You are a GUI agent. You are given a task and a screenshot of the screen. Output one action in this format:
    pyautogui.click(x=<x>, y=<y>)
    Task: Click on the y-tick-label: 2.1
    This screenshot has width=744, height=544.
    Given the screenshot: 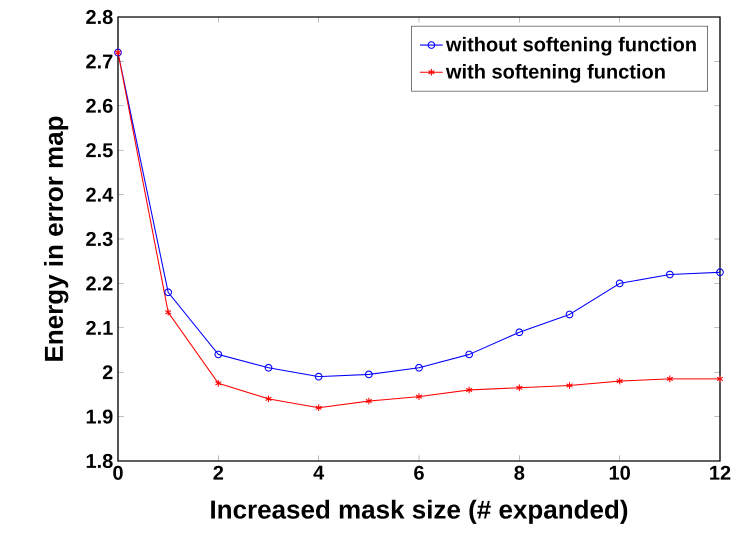 What is the action you would take?
    pyautogui.click(x=99, y=327)
    